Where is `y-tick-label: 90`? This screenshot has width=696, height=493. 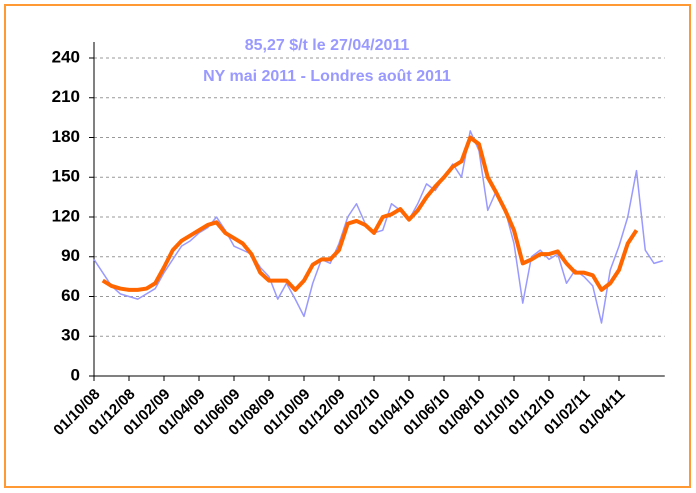
y-tick-label: 90 is located at coordinates (70, 255).